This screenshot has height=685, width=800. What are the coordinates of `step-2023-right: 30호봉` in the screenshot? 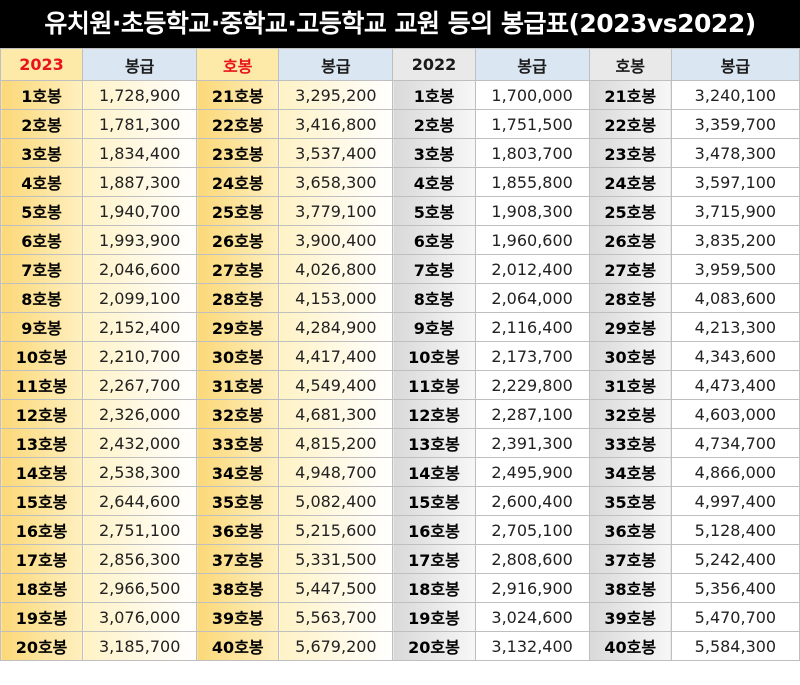 It's located at (238, 356).